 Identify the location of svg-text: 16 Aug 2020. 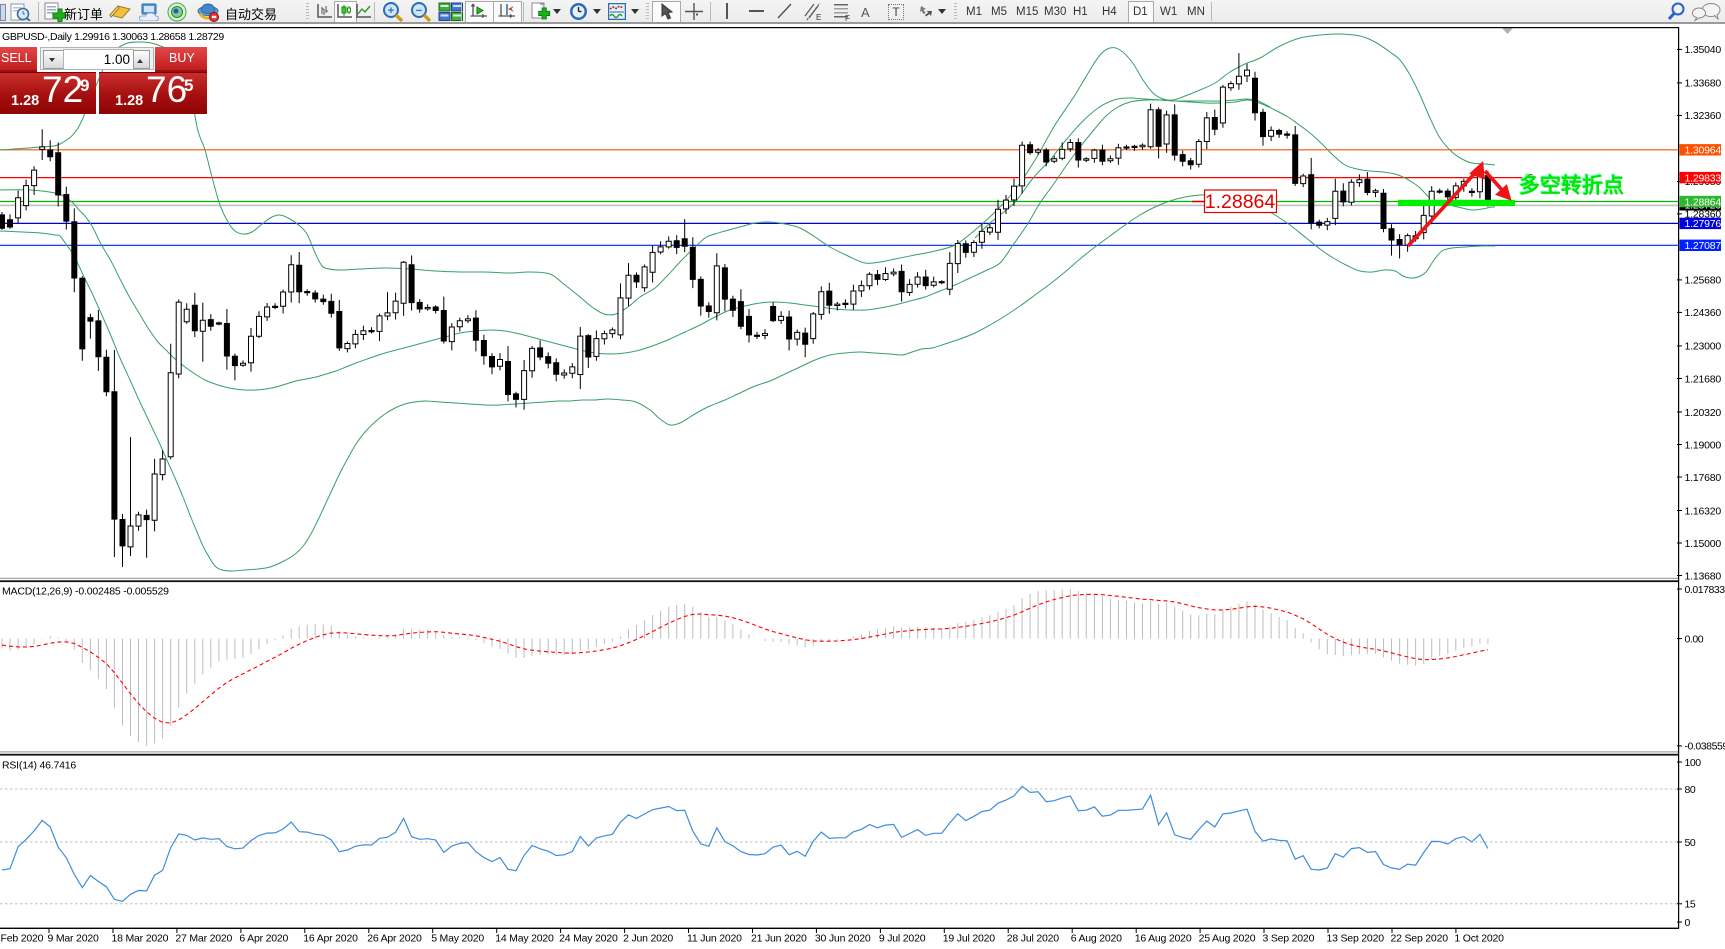
(1163, 939).